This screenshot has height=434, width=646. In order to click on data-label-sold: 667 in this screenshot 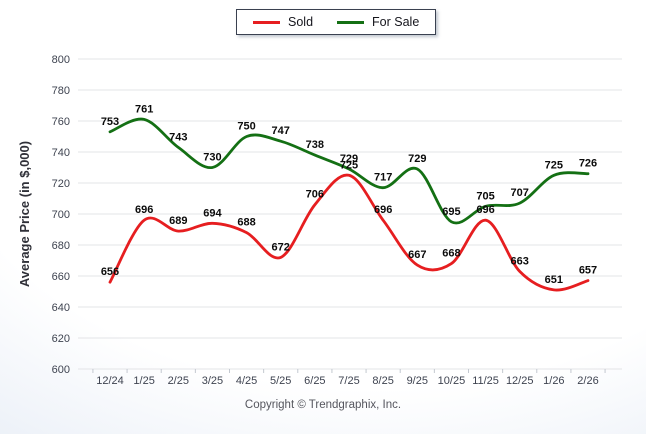, I will do `click(417, 255)`.